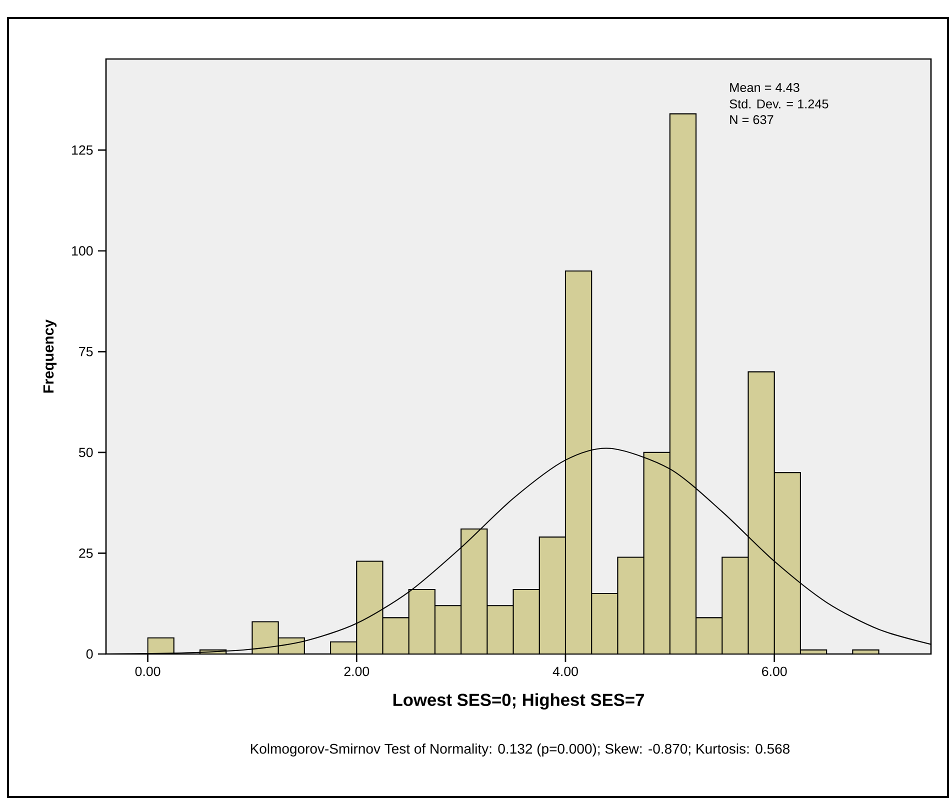  Describe the element at coordinates (86, 453) in the screenshot. I see `y-tick-label: 50` at that location.